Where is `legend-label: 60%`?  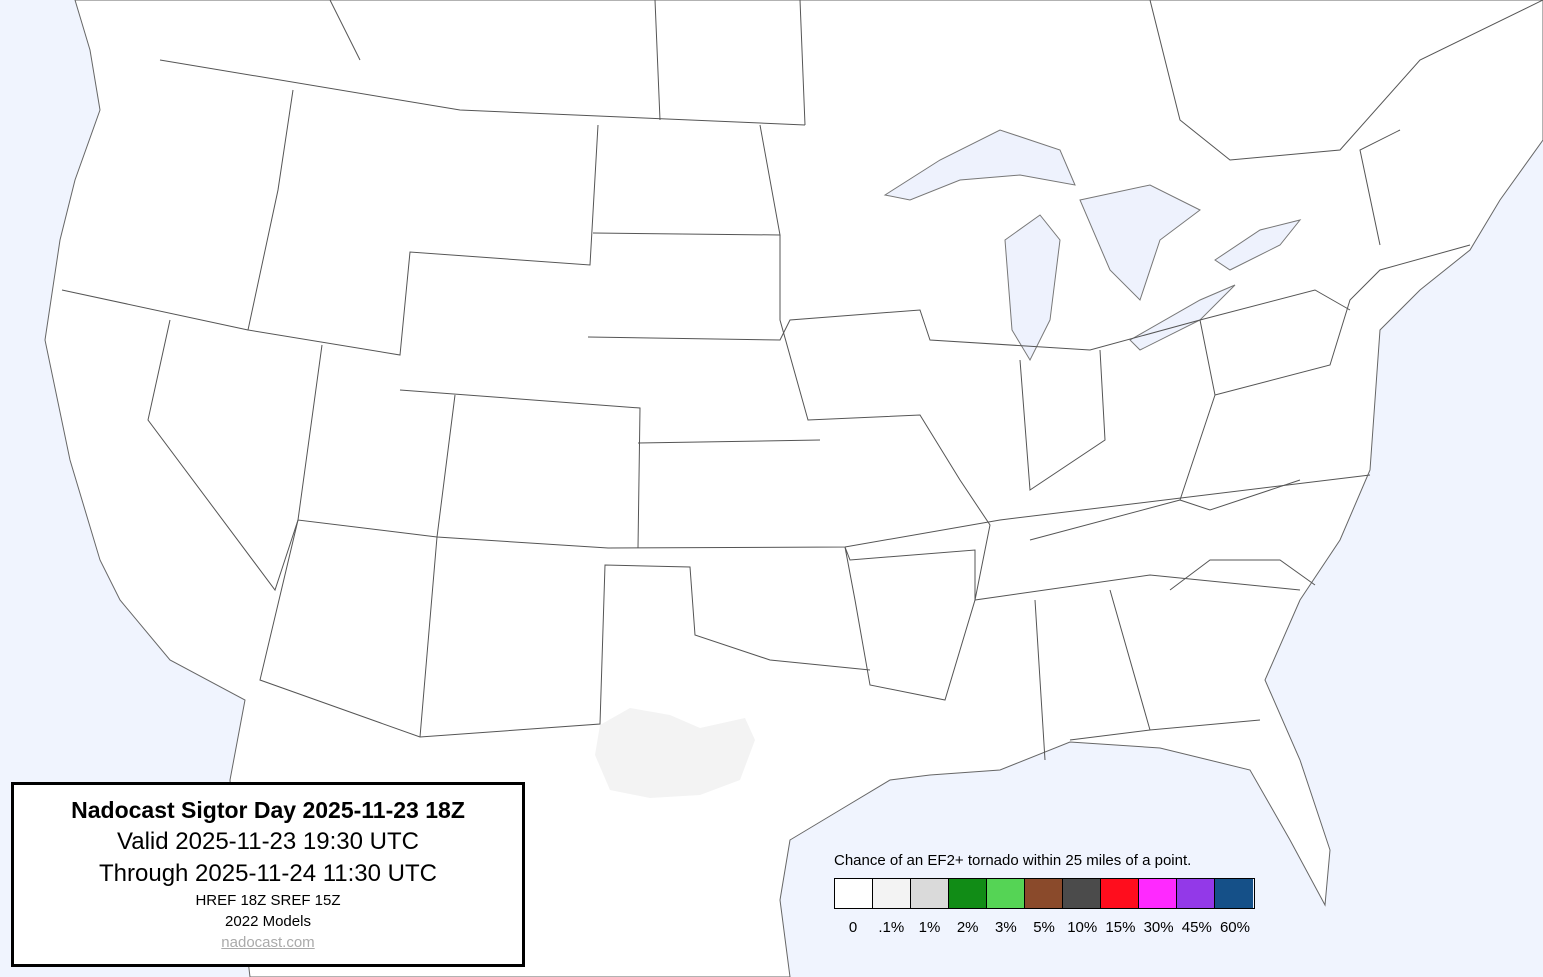
legend-label: 60% is located at coordinates (1234, 927).